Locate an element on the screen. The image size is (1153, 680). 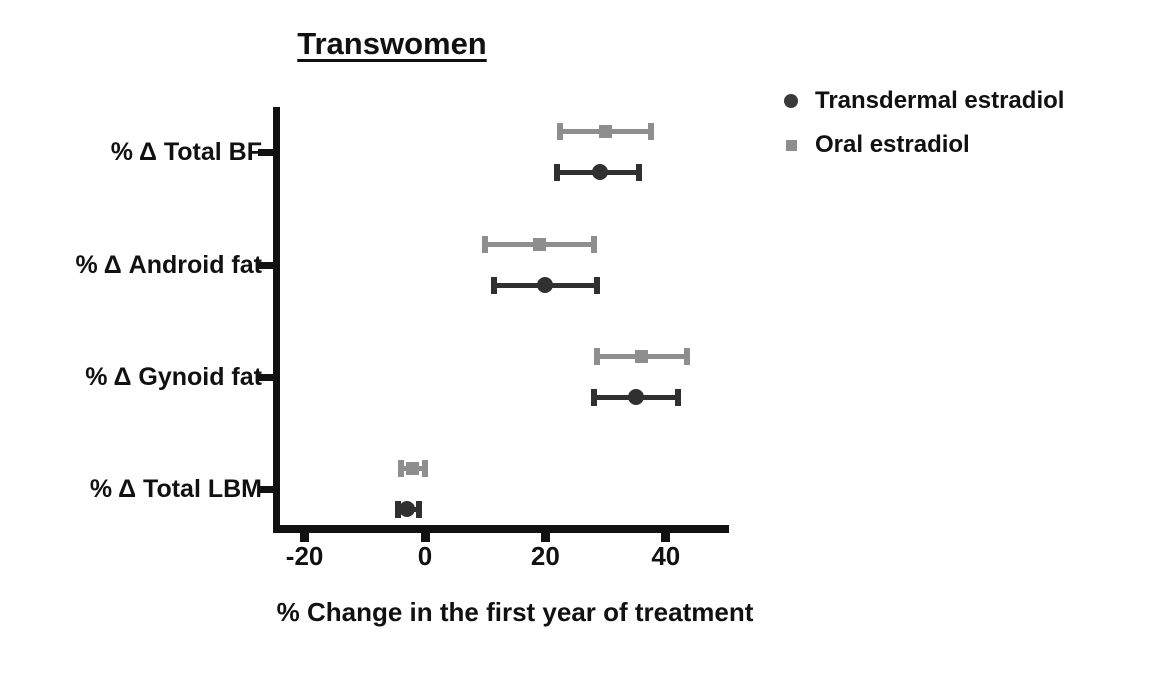
category-label: % Δ Total BF is located at coordinates (186, 152).